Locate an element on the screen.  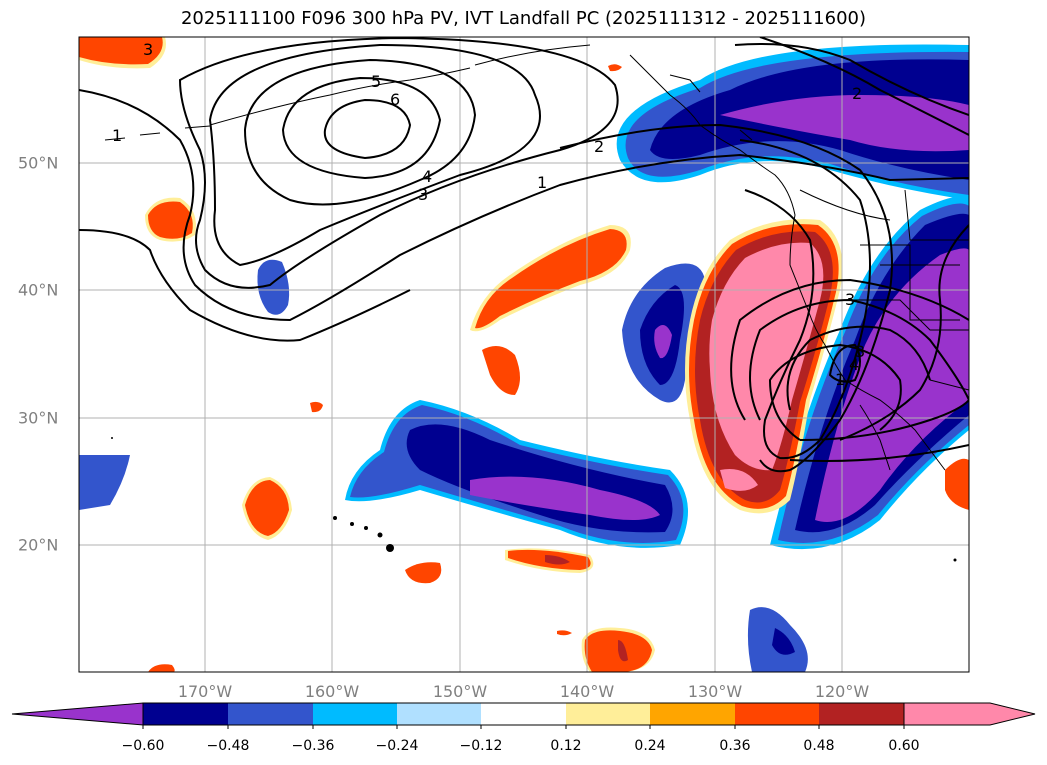
colorbar-tick-label: −0.48 is located at coordinates (228, 746).